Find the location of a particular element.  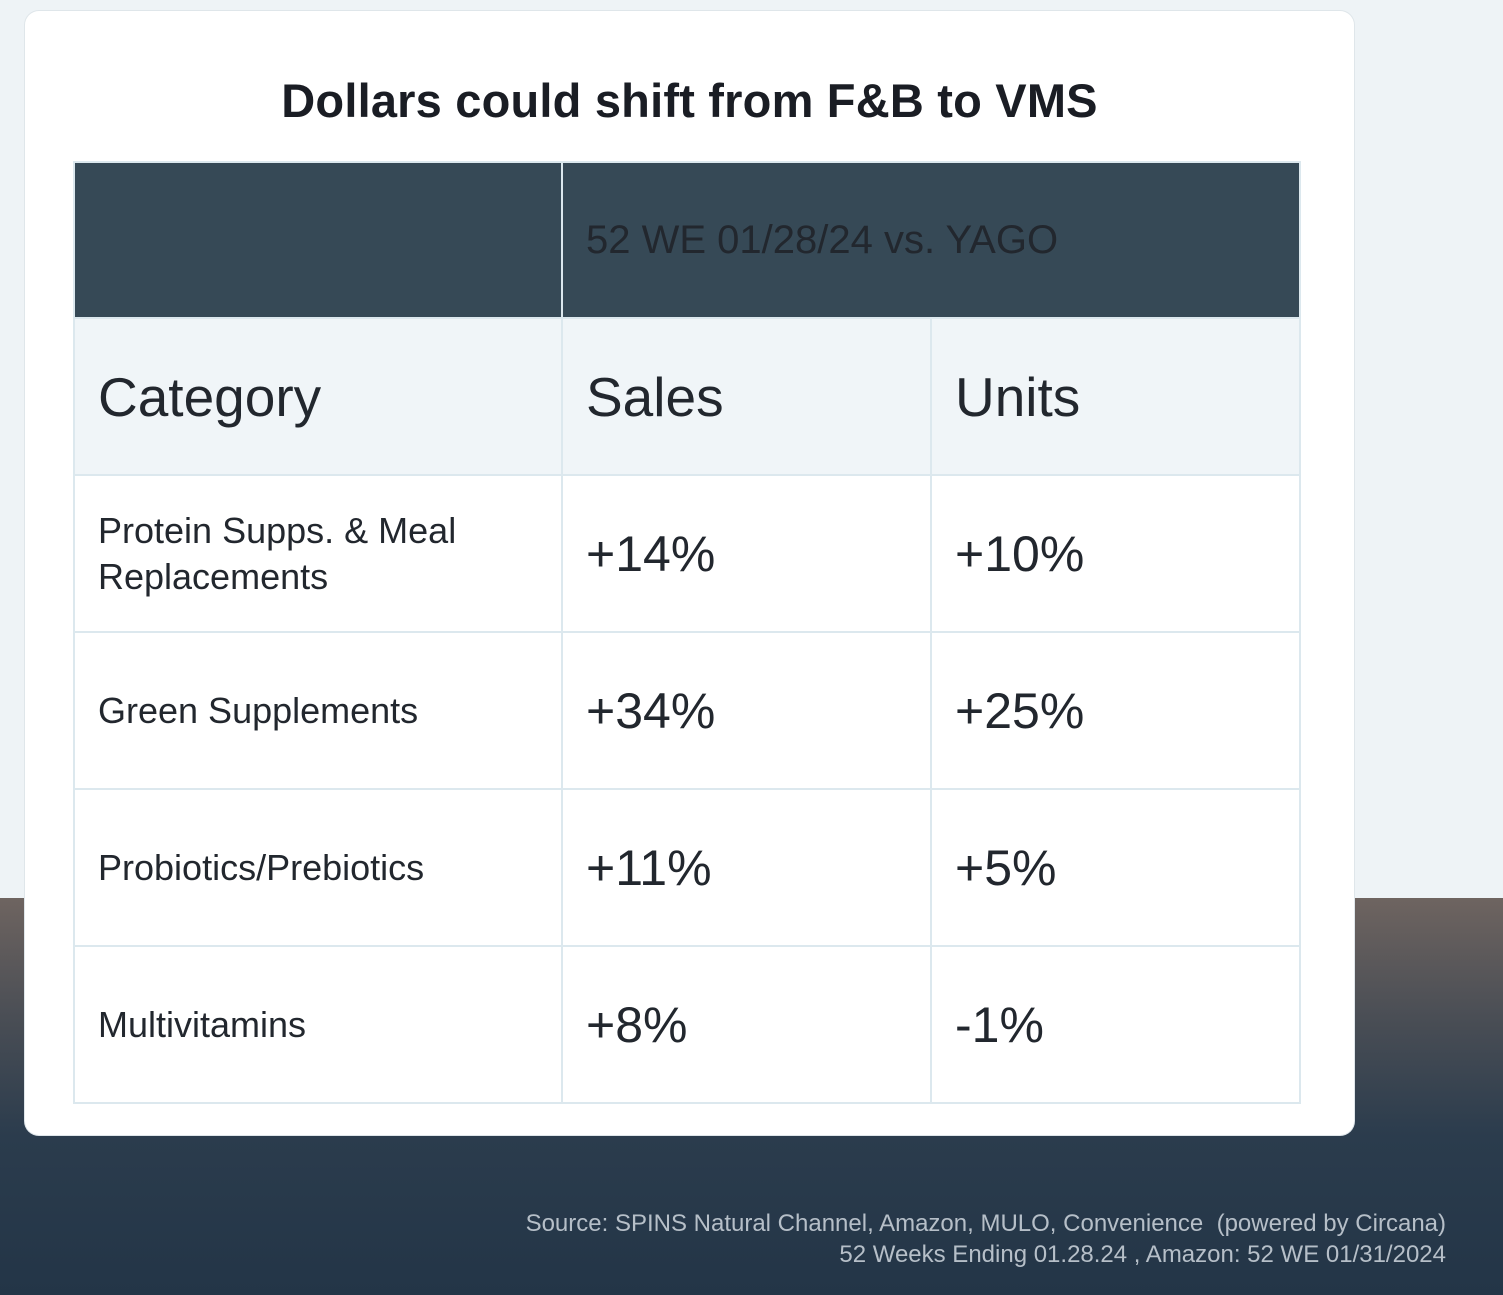

category-cell: Multivitamins is located at coordinates (318, 1024).